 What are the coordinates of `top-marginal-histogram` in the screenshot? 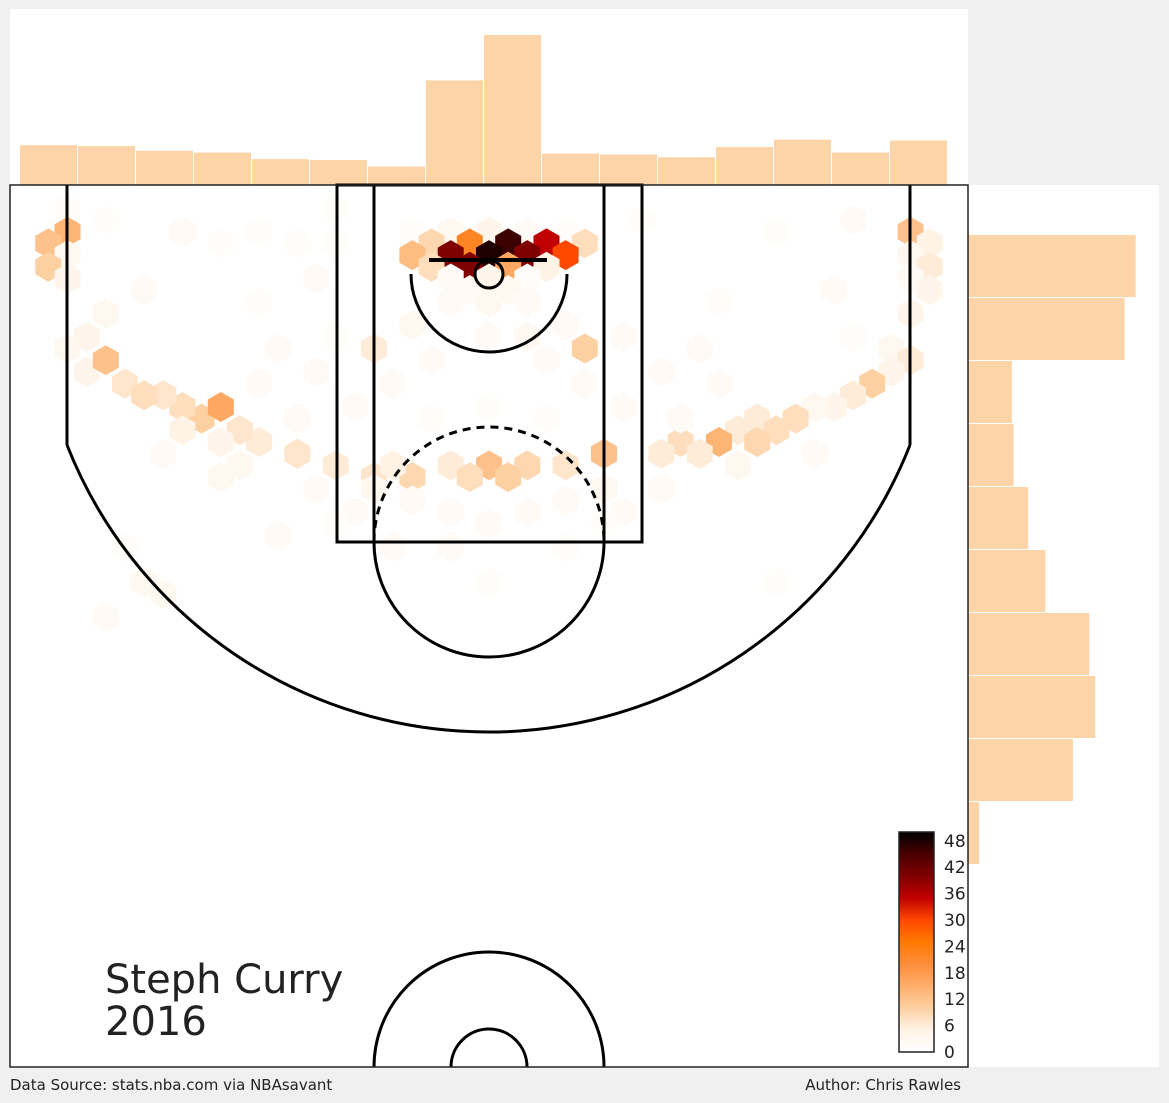 It's located at (483, 110).